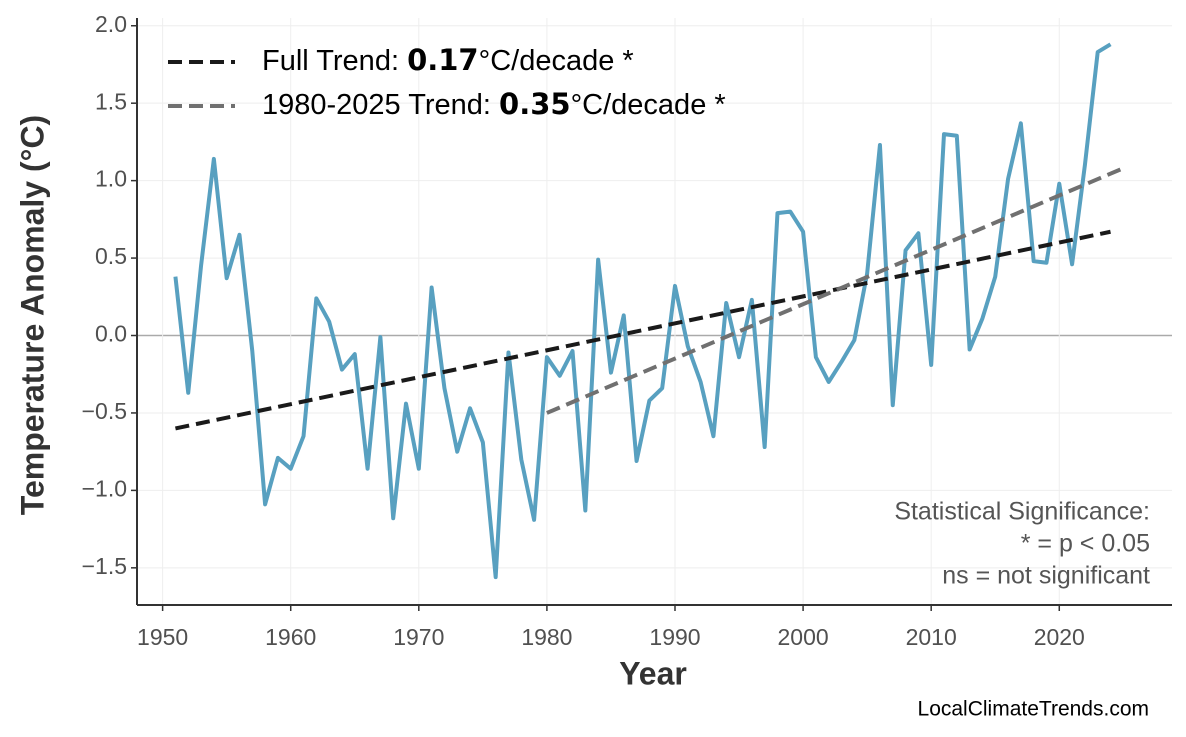  Describe the element at coordinates (1059, 637) in the screenshot. I see `x-tick-label: 2020` at that location.